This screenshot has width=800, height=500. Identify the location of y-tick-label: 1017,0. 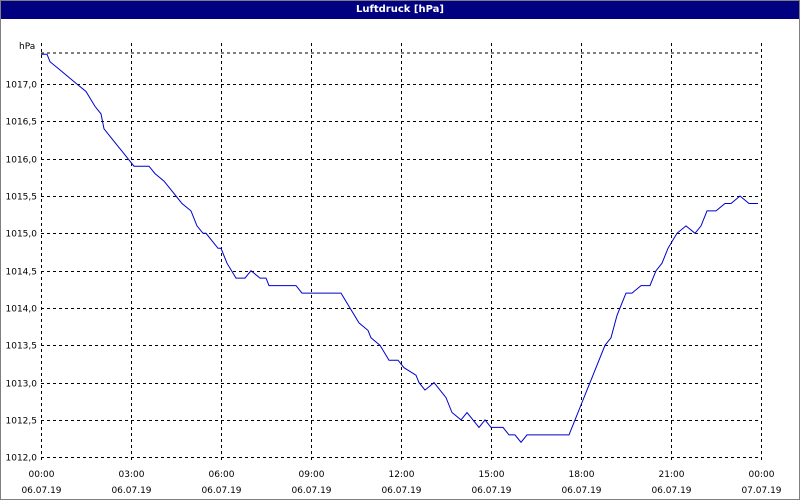
(22, 86).